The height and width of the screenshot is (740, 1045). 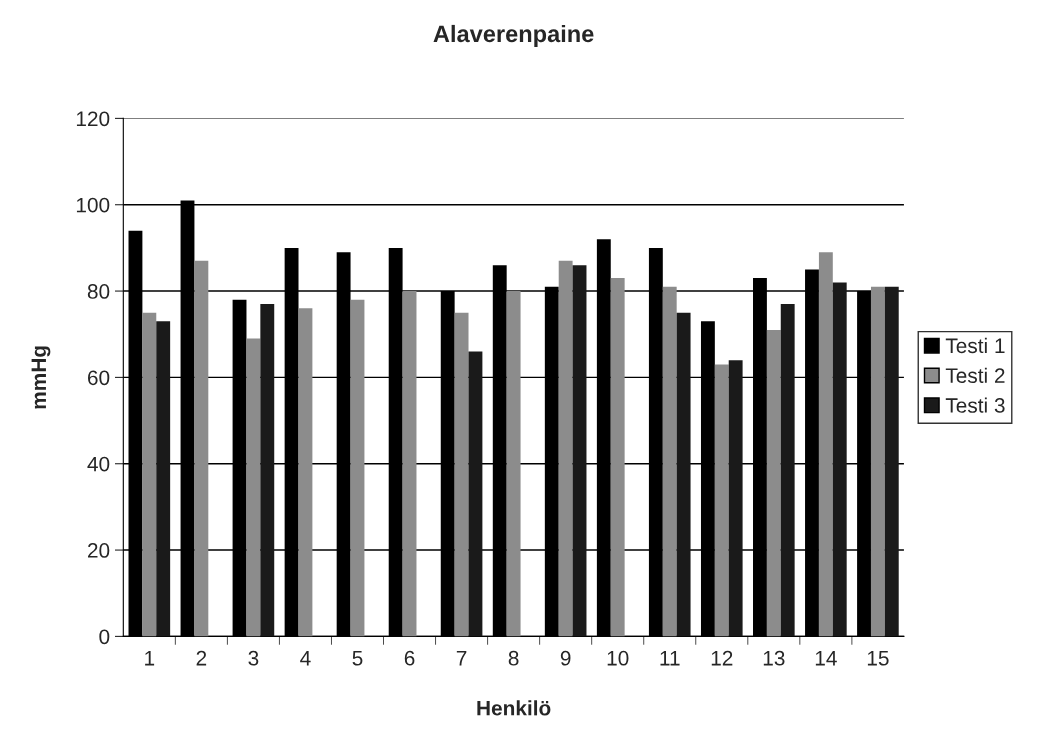 I want to click on y-tick-label: 100, so click(x=93, y=205).